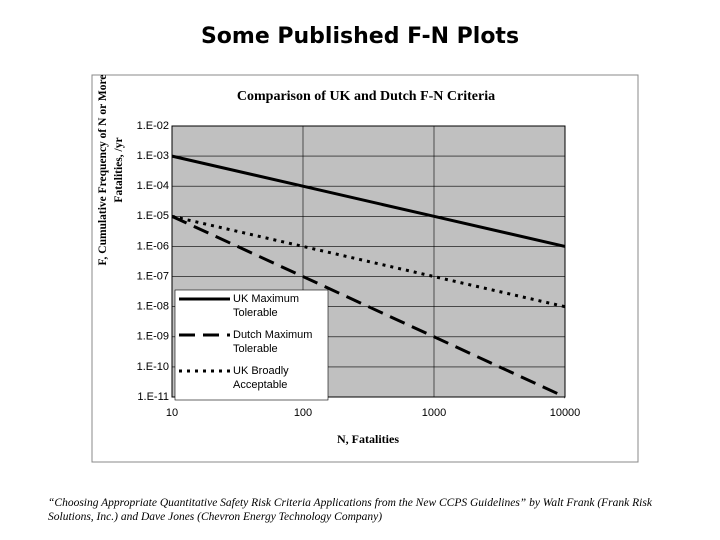 This screenshot has height=540, width=720. I want to click on y-tick-label: 1.E-08, so click(153, 307).